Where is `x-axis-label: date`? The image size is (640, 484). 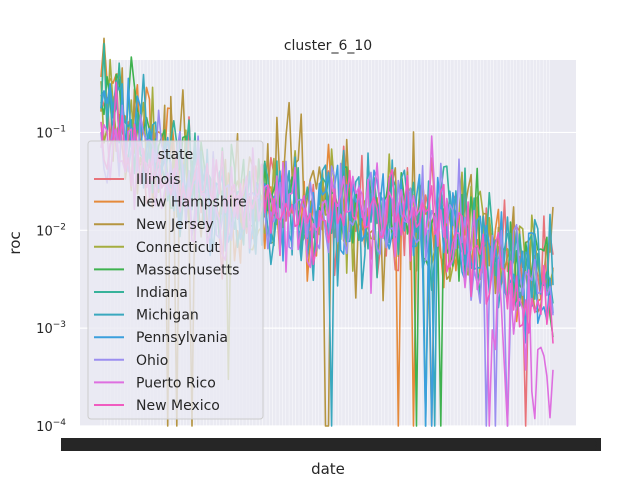
x-axis-label: date is located at coordinates (328, 469).